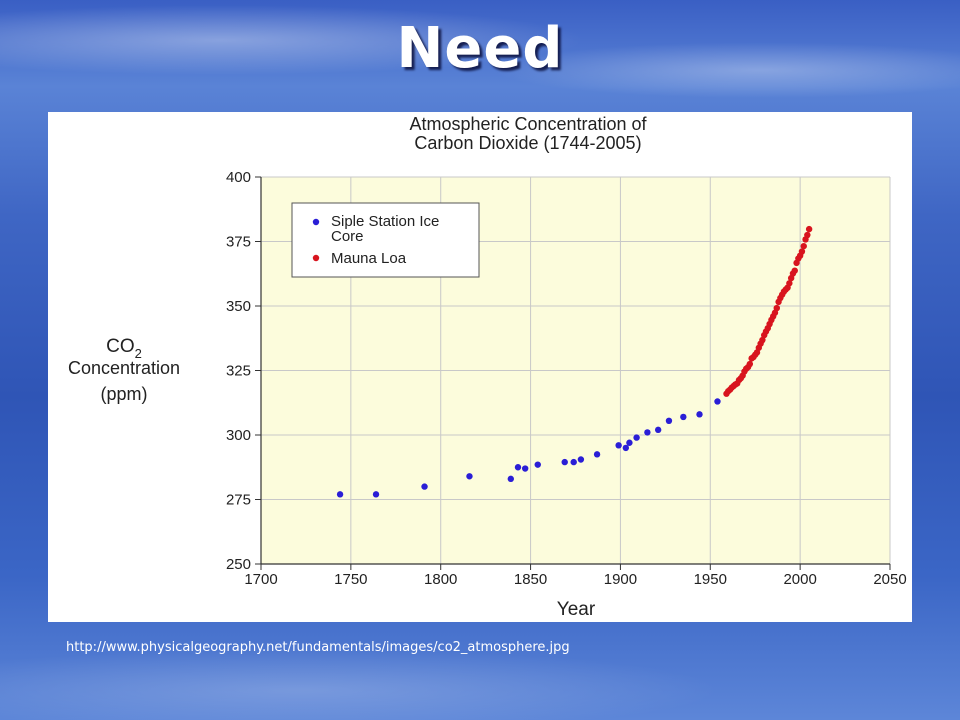  I want to click on y-tick-label: 350, so click(238, 306).